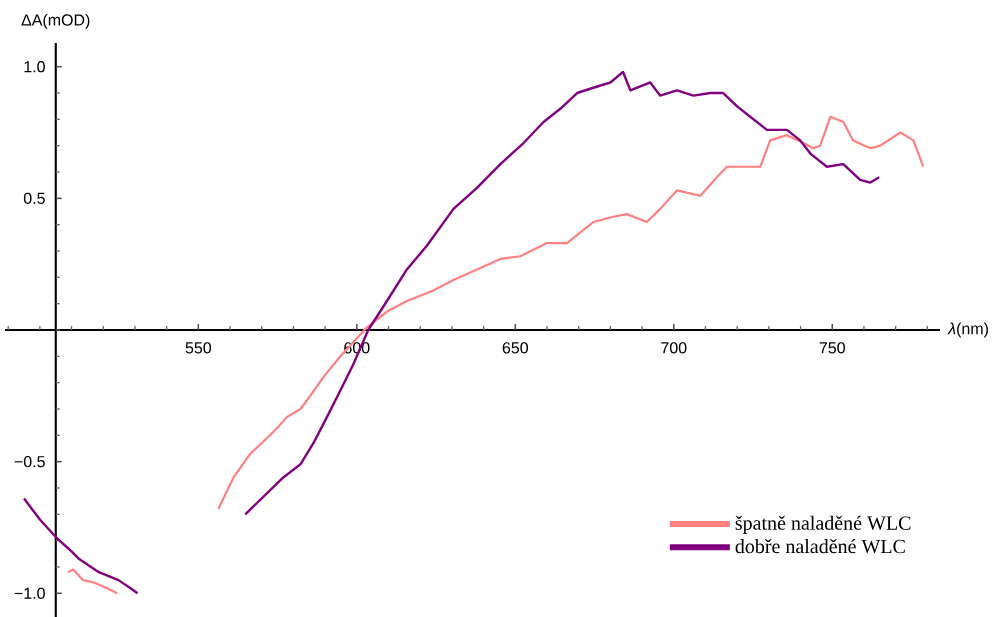  What do you see at coordinates (823, 524) in the screenshot?
I see `legend-label: špatně naladěné WLC` at bounding box center [823, 524].